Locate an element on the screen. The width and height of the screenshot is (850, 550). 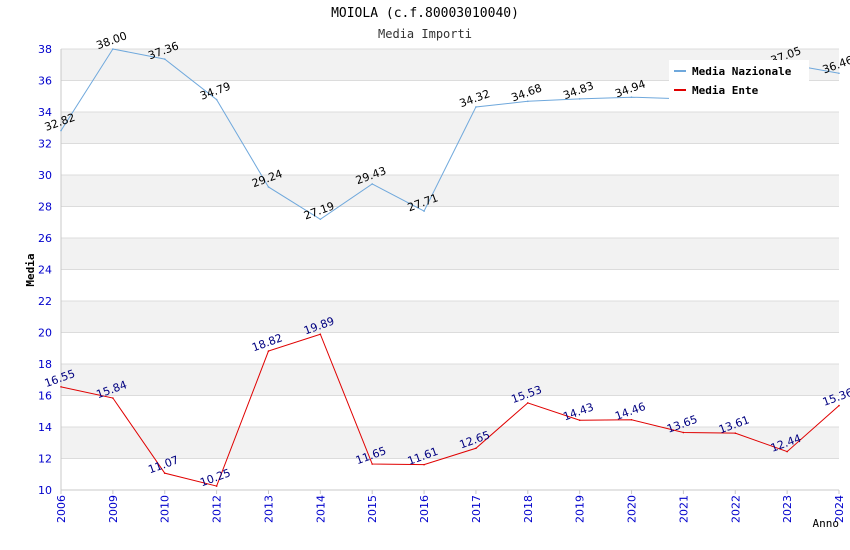
x-tick-label: 2016 is located at coordinates (424, 509).